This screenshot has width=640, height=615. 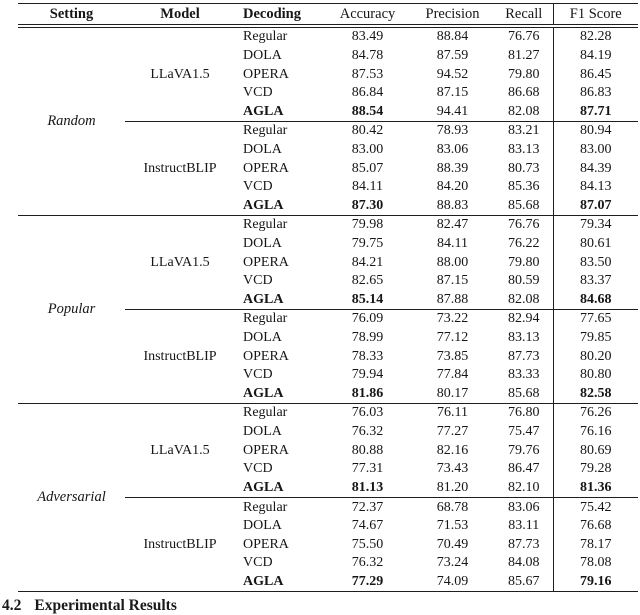 I want to click on metric-cell: 83.00, so click(x=595, y=150).